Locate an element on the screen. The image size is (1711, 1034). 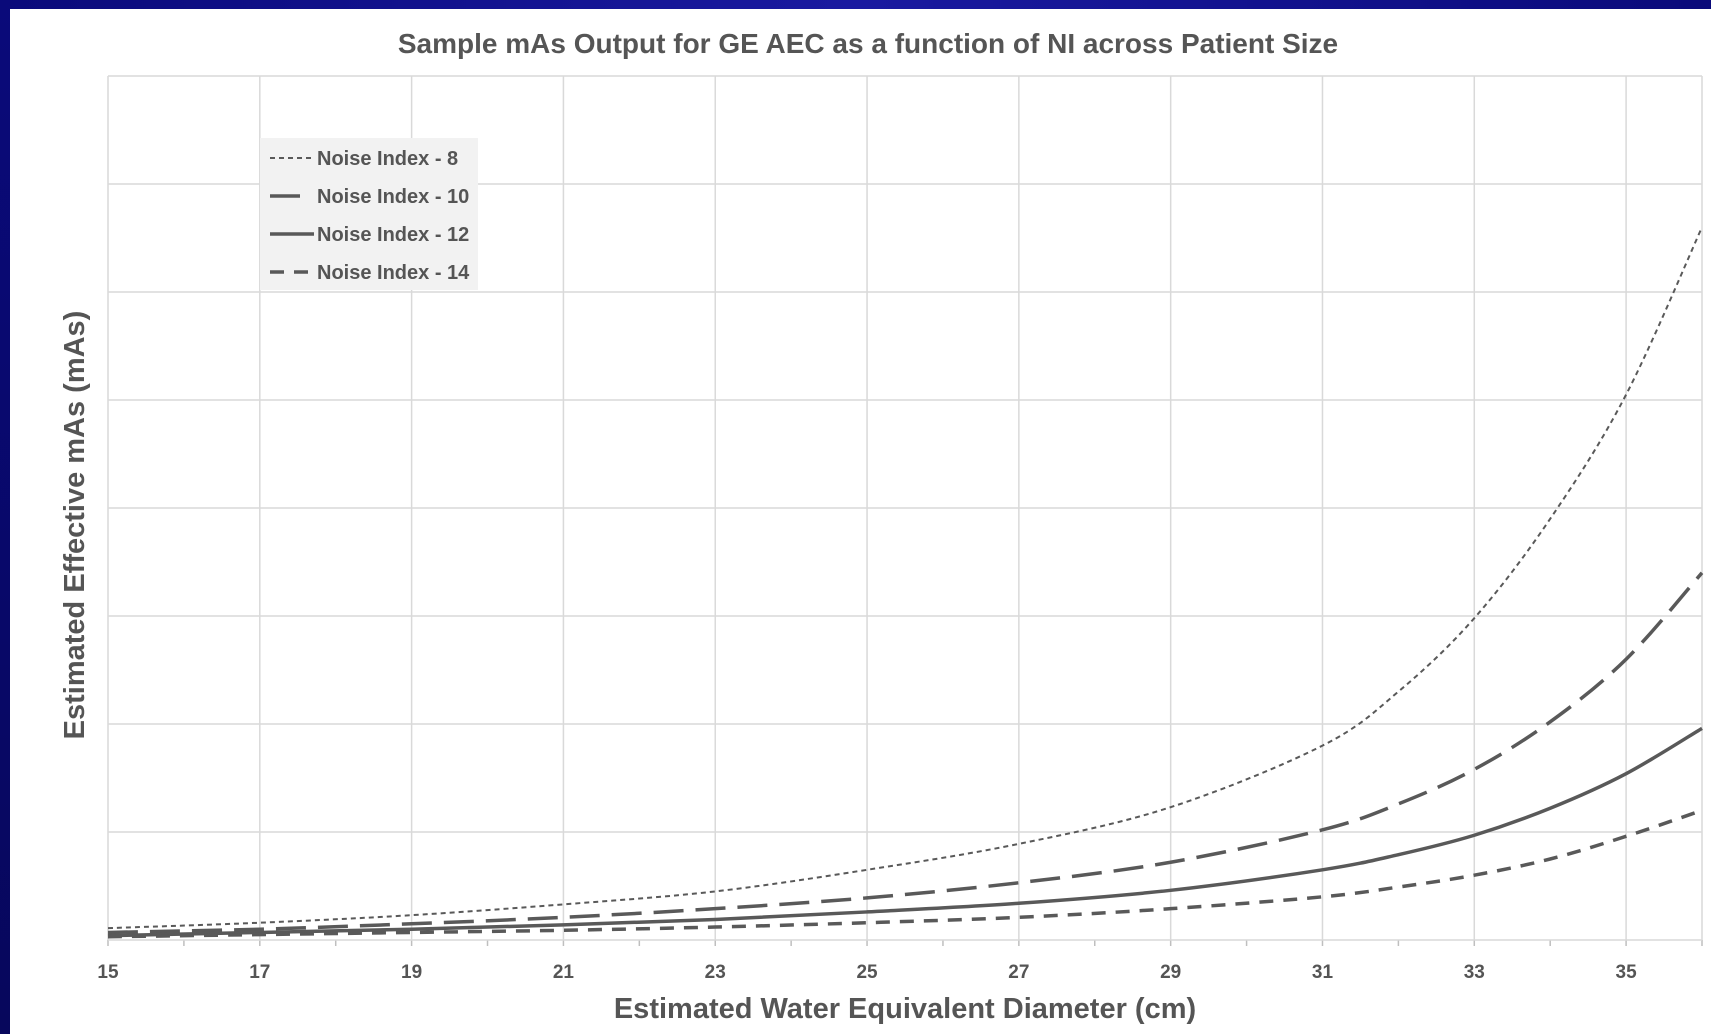
x-tick-label: 29 is located at coordinates (1170, 972).